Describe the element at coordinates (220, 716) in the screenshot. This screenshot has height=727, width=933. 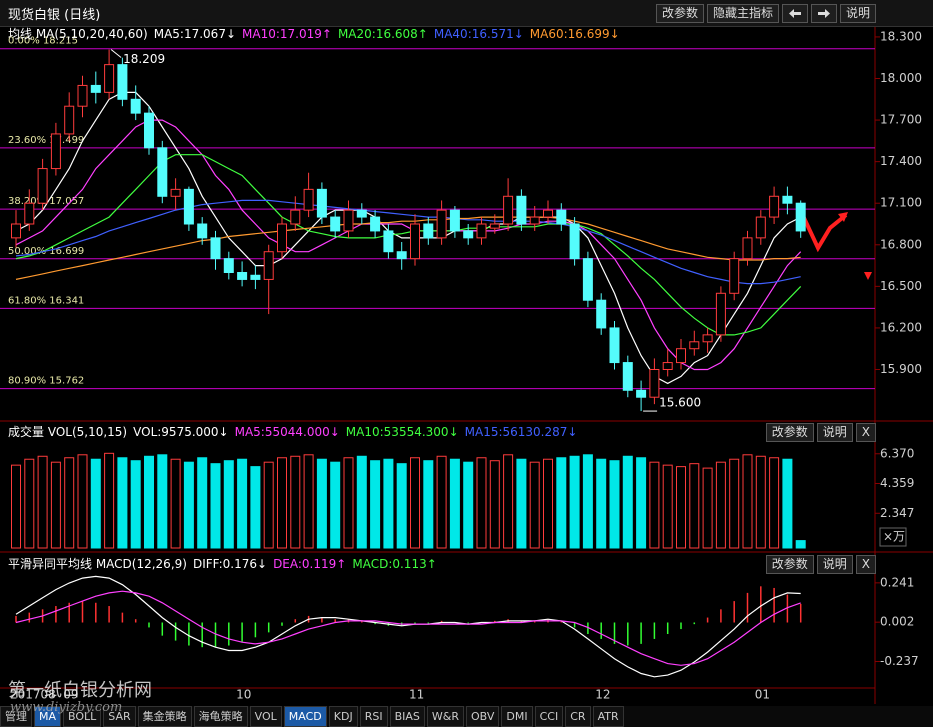
I see `tab: 海龟策略` at that location.